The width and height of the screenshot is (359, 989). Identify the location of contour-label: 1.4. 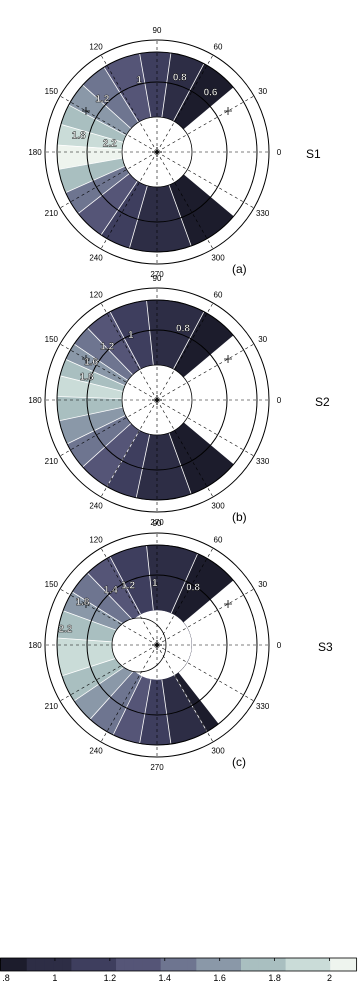
(111, 590).